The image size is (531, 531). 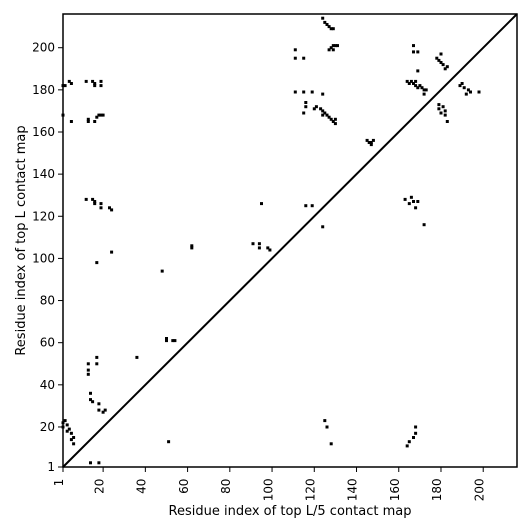 I want to click on y-tick-label: 80, so click(x=47, y=301).